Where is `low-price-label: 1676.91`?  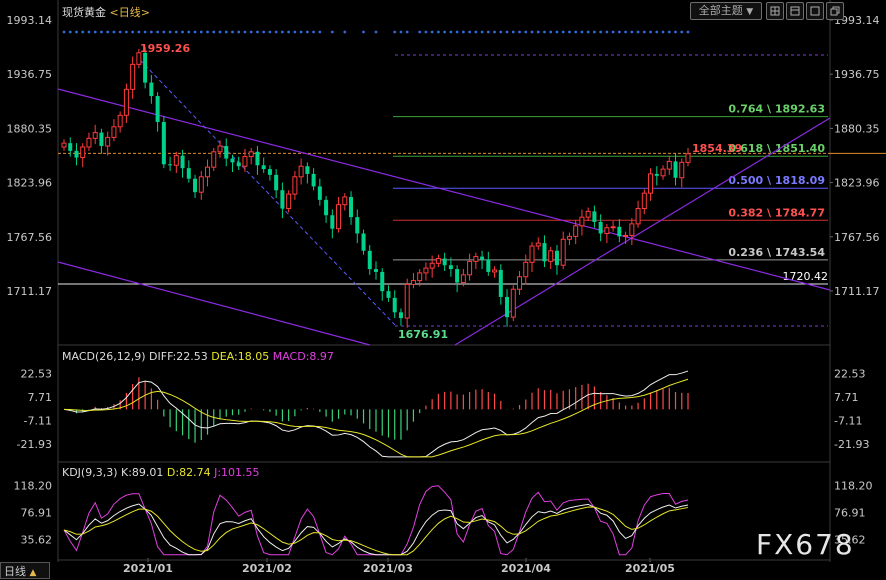 low-price-label: 1676.91 is located at coordinates (423, 334).